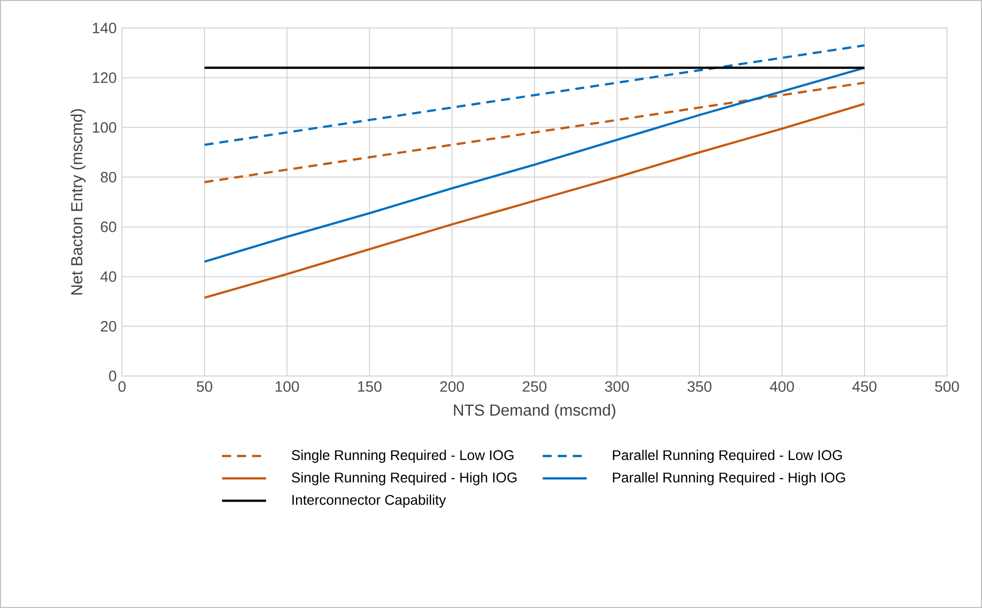 This screenshot has height=608, width=982. What do you see at coordinates (122, 386) in the screenshot?
I see `x-tick-label: 0` at bounding box center [122, 386].